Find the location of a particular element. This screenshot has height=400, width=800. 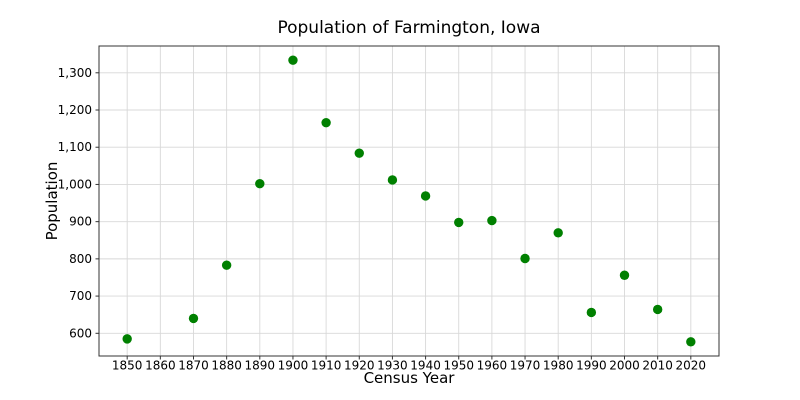

chart-title: Population of Farmington, Iowa is located at coordinates (409, 28).